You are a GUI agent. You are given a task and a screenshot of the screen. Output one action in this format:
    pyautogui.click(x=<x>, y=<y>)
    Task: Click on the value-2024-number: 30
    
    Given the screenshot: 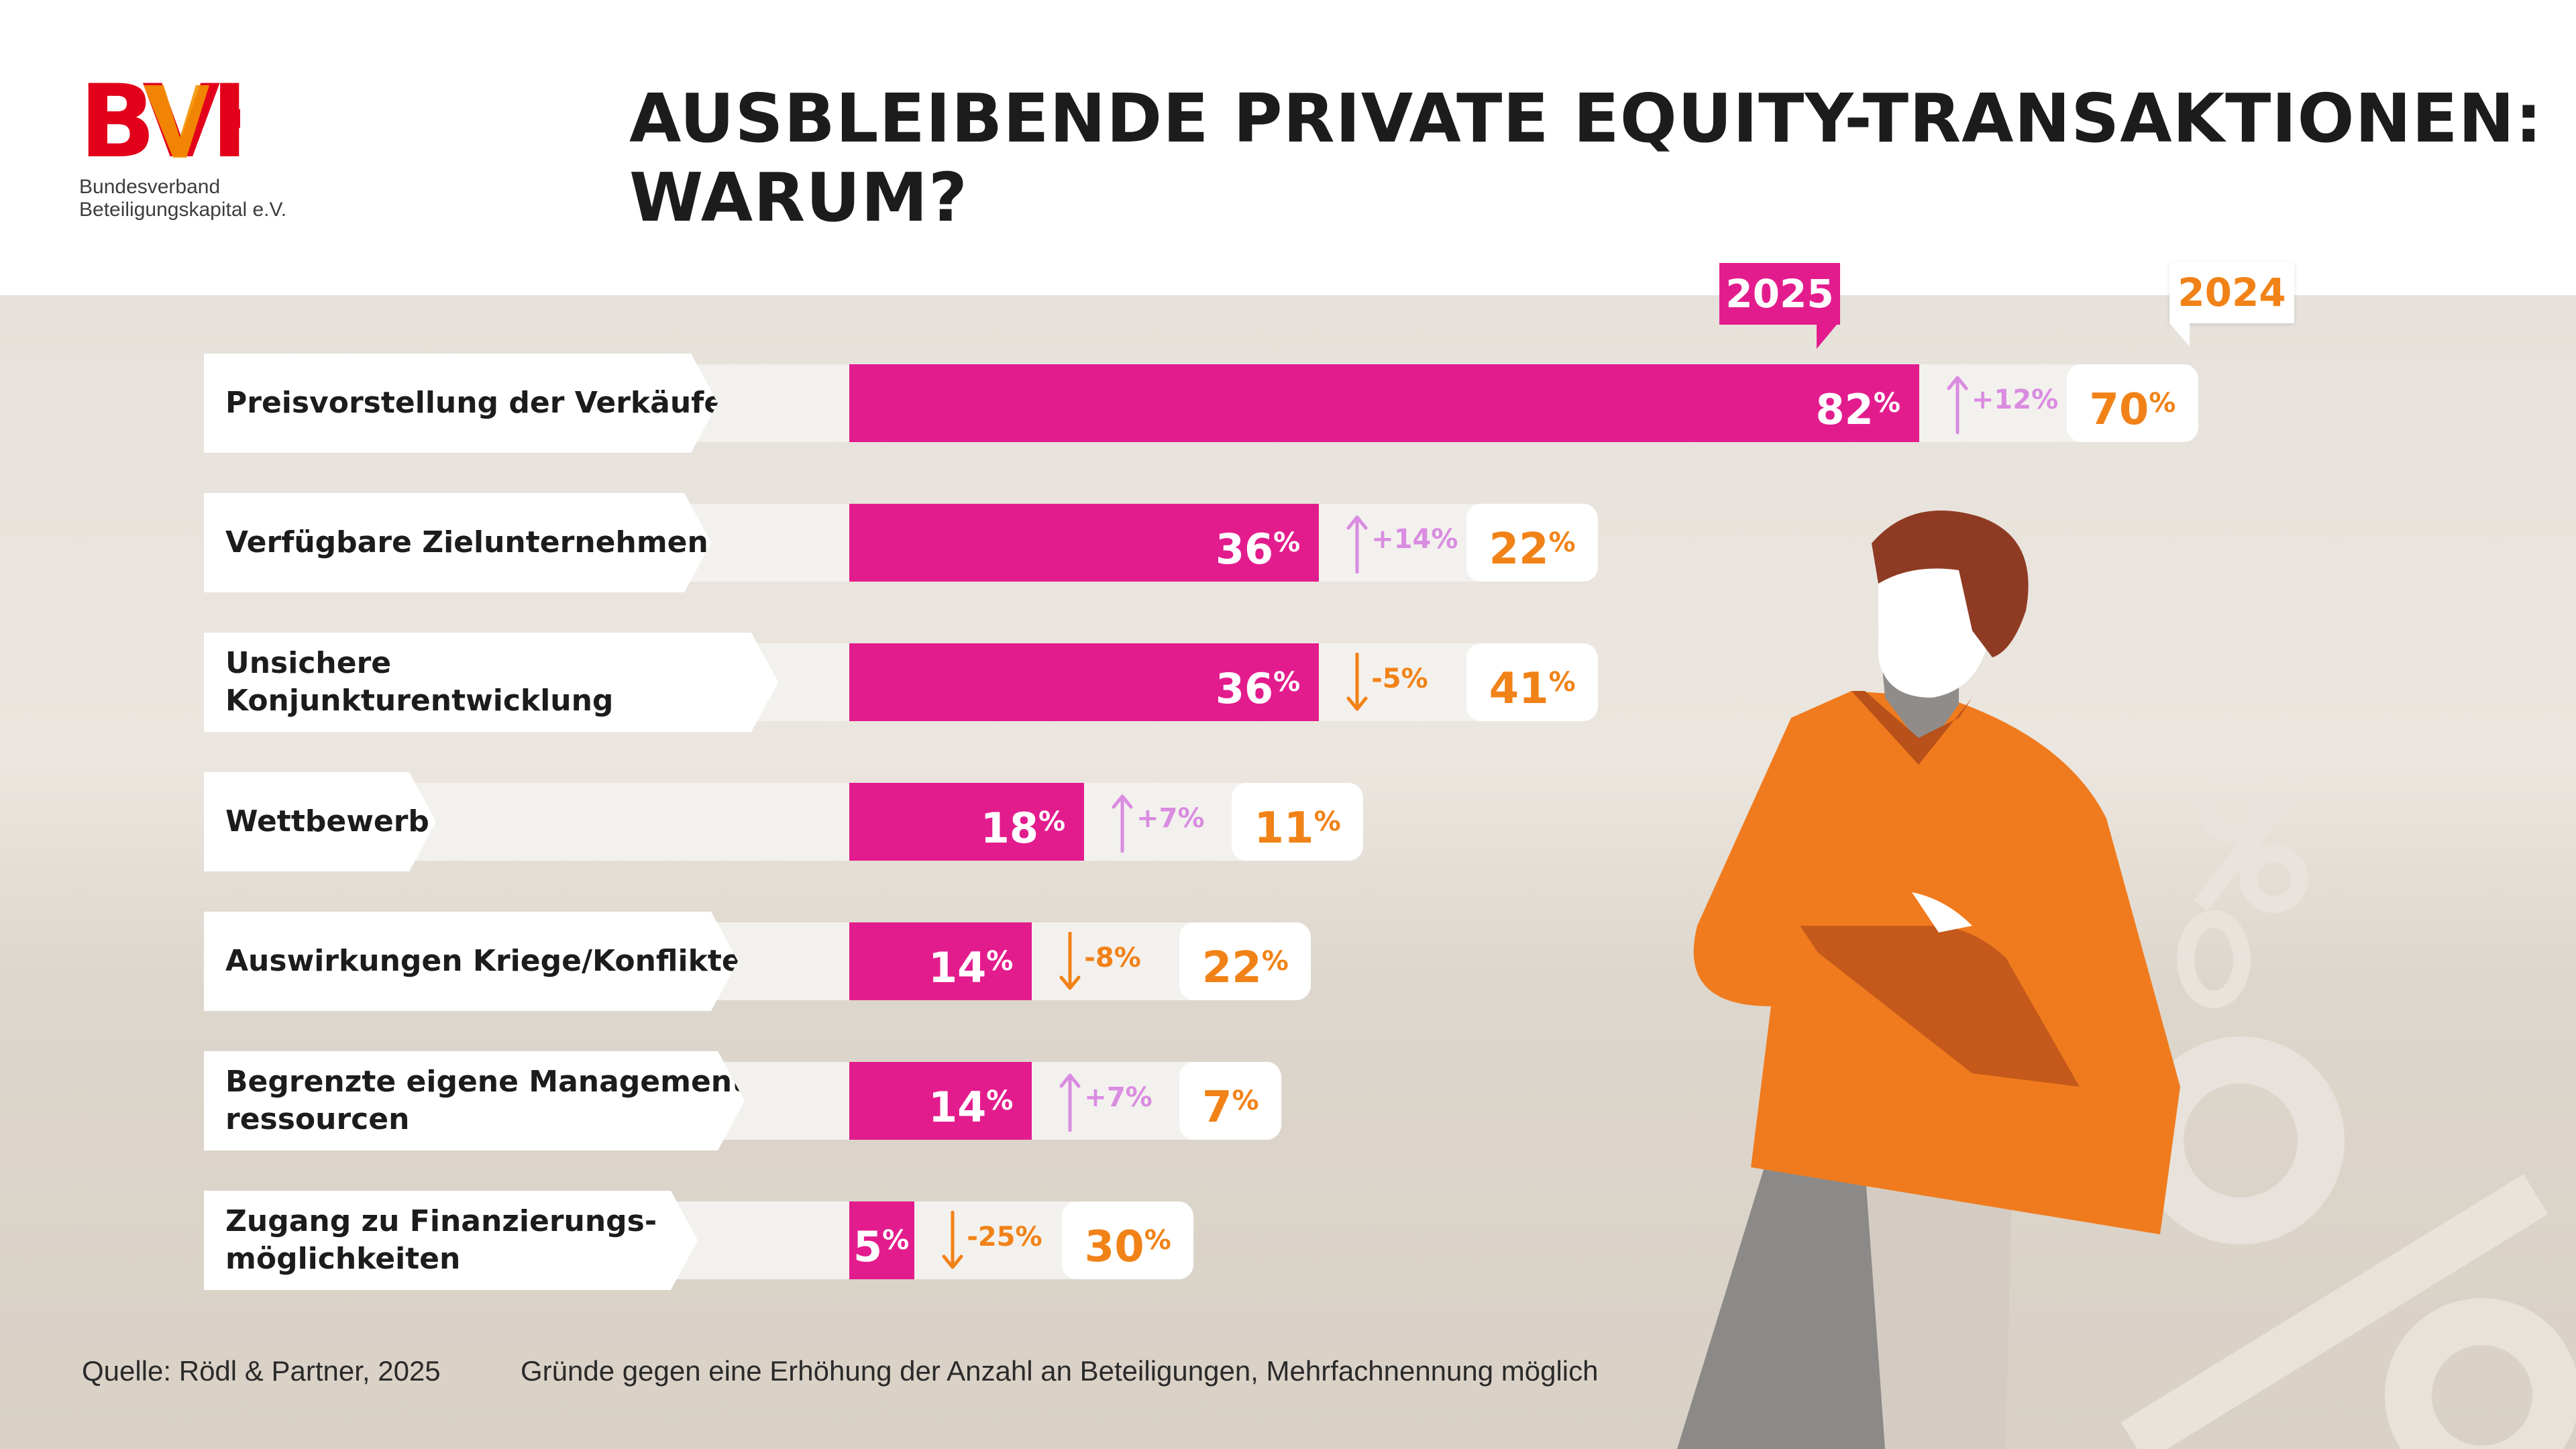 What is the action you would take?
    pyautogui.click(x=1114, y=1247)
    